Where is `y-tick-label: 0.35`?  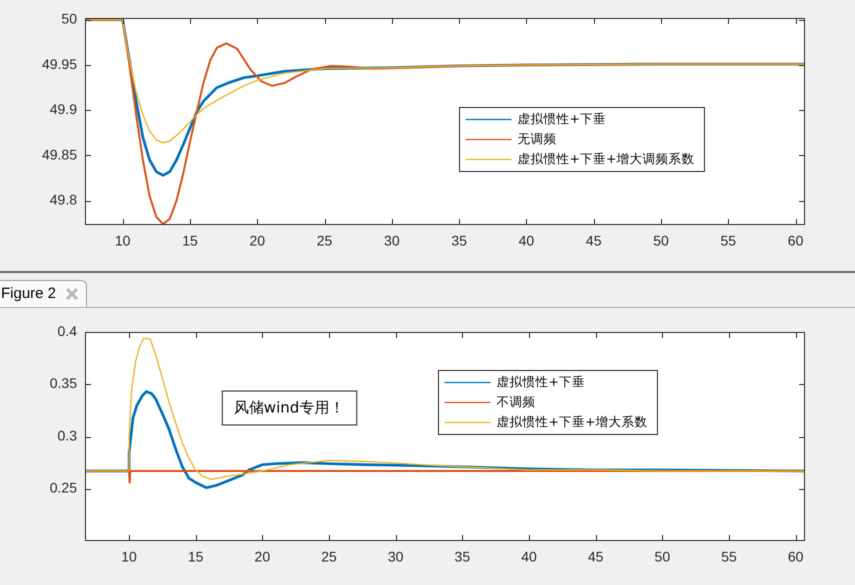 y-tick-label: 0.35 is located at coordinates (64, 383).